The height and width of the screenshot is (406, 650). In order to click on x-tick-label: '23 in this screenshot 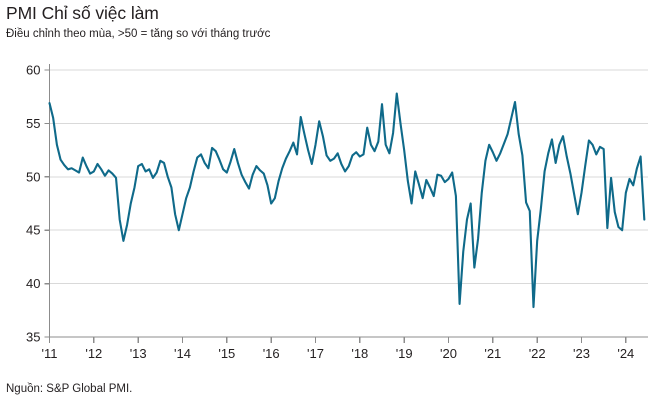, I will do `click(581, 353)`.